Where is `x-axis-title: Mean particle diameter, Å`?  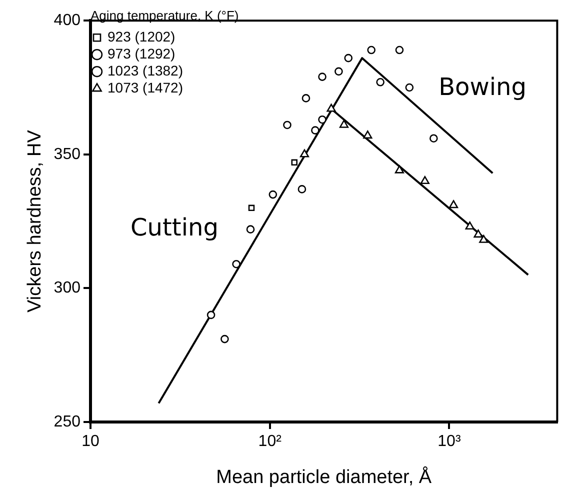
x-axis-title: Mean particle diameter, Å is located at coordinates (324, 477).